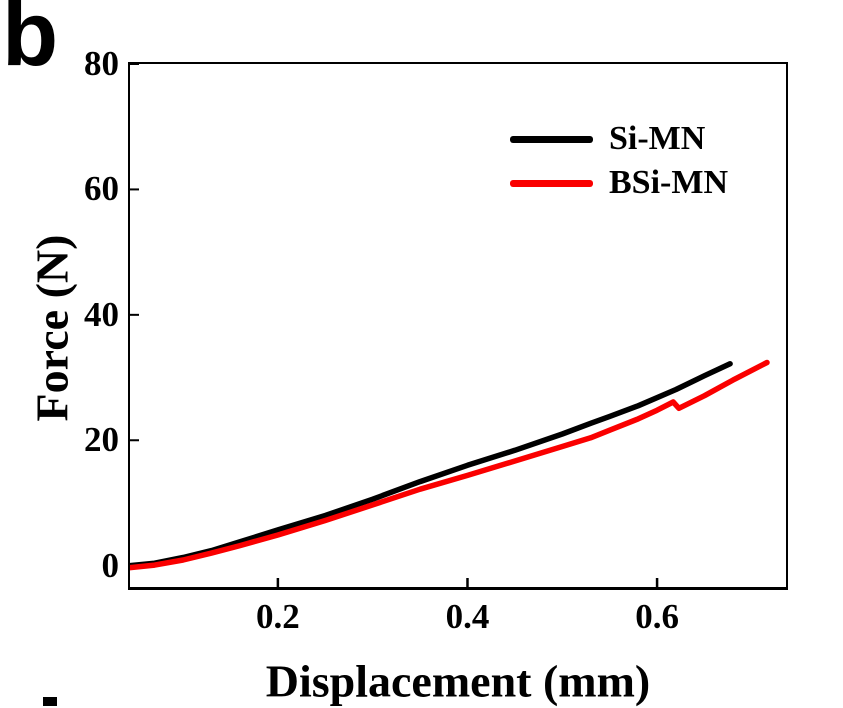  What do you see at coordinates (101, 189) in the screenshot?
I see `y-tick-label: 60` at bounding box center [101, 189].